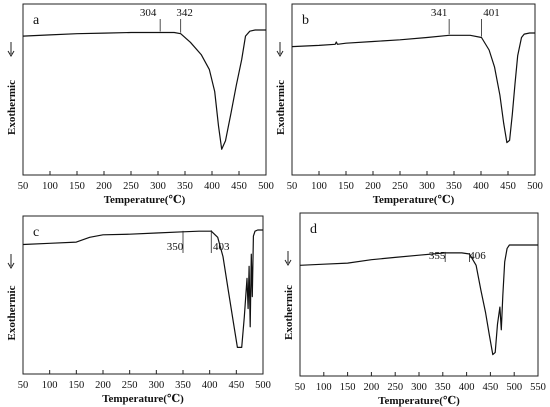  I want to click on onset-temperature-label: 341, so click(439, 13).